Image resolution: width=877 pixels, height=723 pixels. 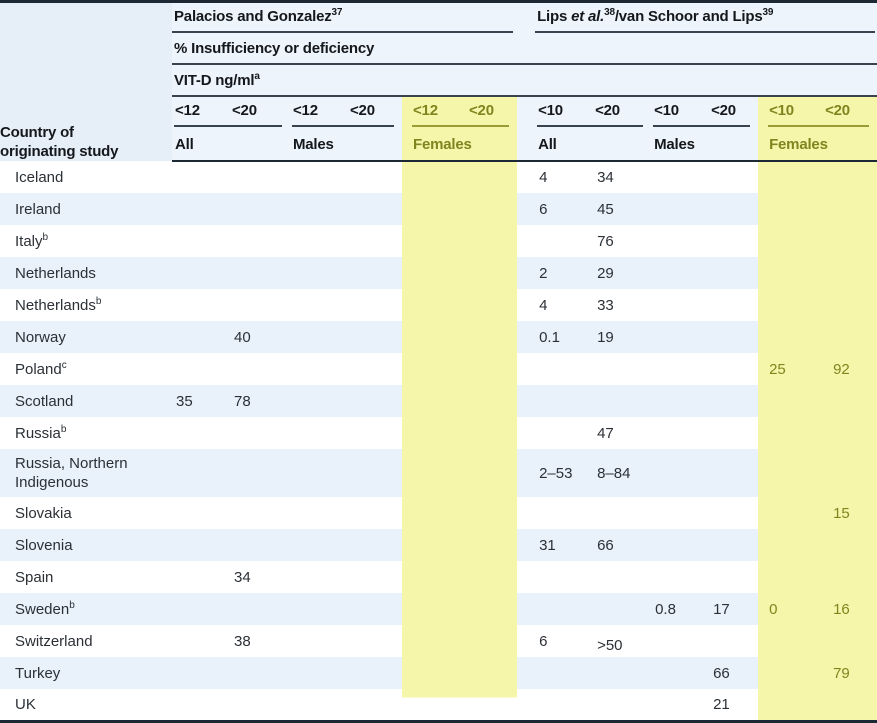 I want to click on country-cell: Italyb, so click(x=32, y=240).